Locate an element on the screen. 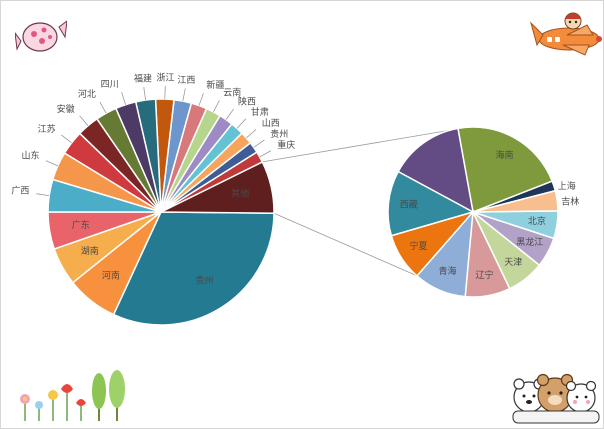  main-pie-slice-label: 新疆 is located at coordinates (215, 85).